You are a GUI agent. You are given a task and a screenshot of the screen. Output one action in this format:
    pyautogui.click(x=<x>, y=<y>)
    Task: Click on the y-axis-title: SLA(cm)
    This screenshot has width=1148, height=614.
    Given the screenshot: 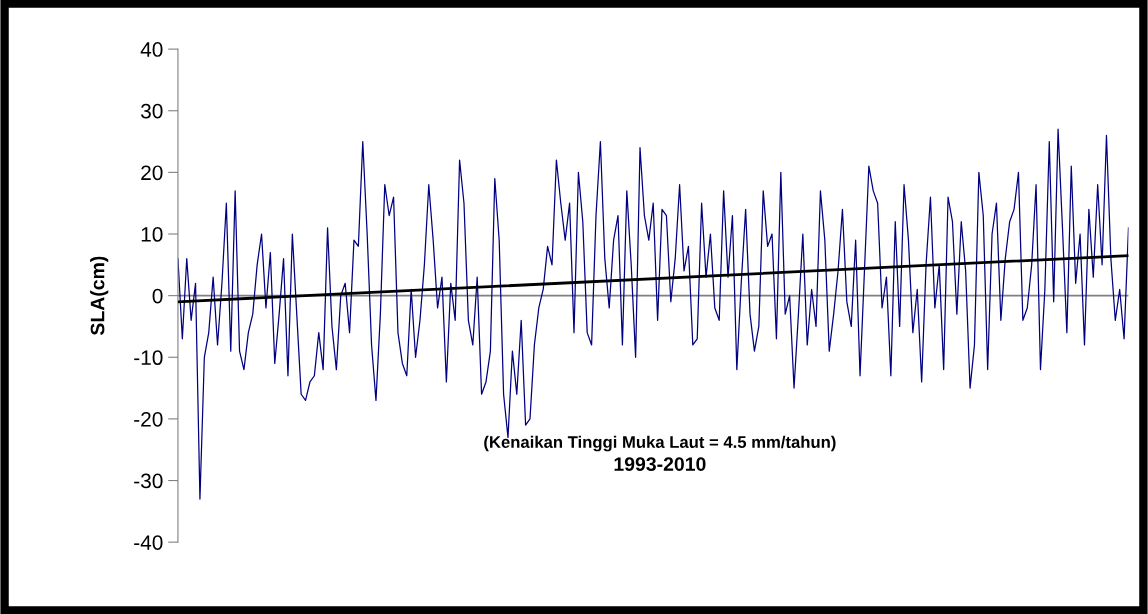 What is the action you would take?
    pyautogui.click(x=99, y=296)
    